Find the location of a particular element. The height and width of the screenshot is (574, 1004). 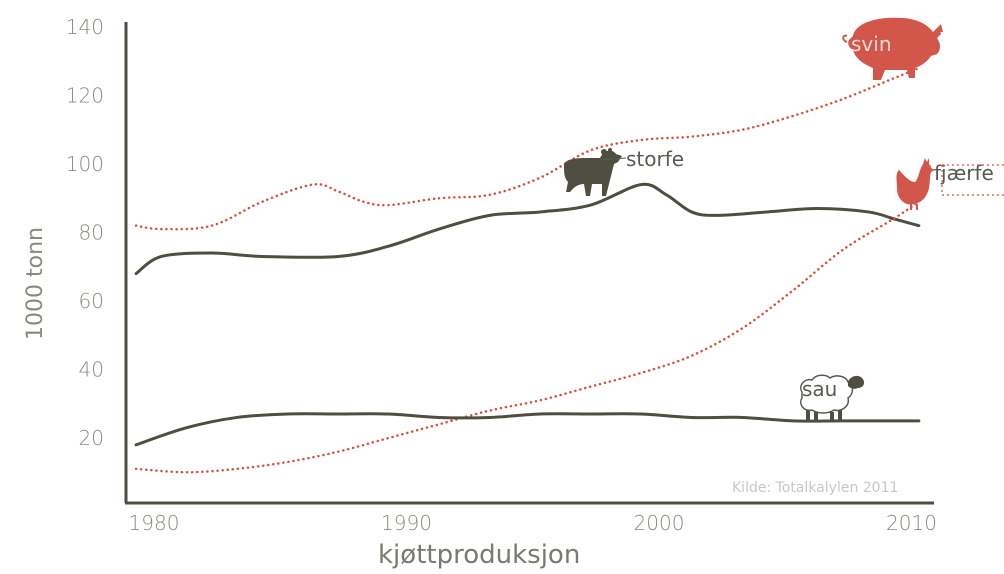

y-tick-label: 120 is located at coordinates (85, 96).